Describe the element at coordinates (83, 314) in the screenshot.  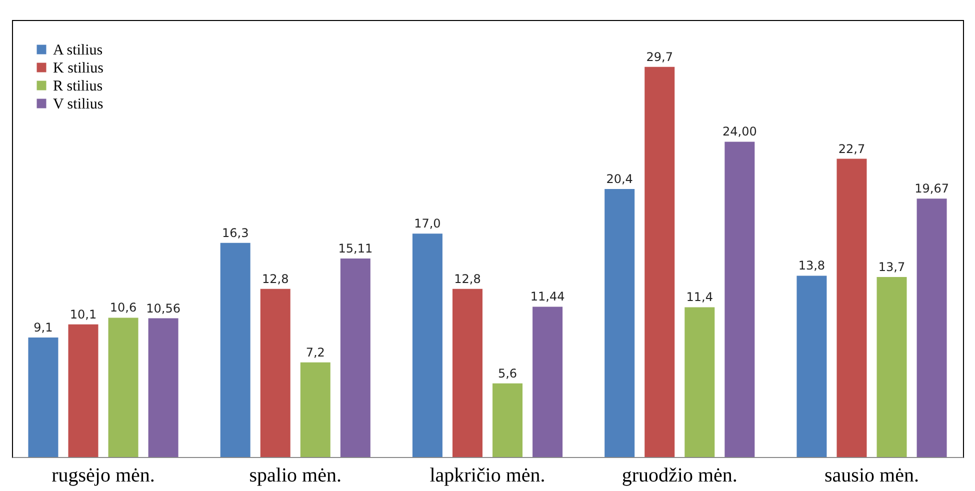
I see `data-label: 10,1` at that location.